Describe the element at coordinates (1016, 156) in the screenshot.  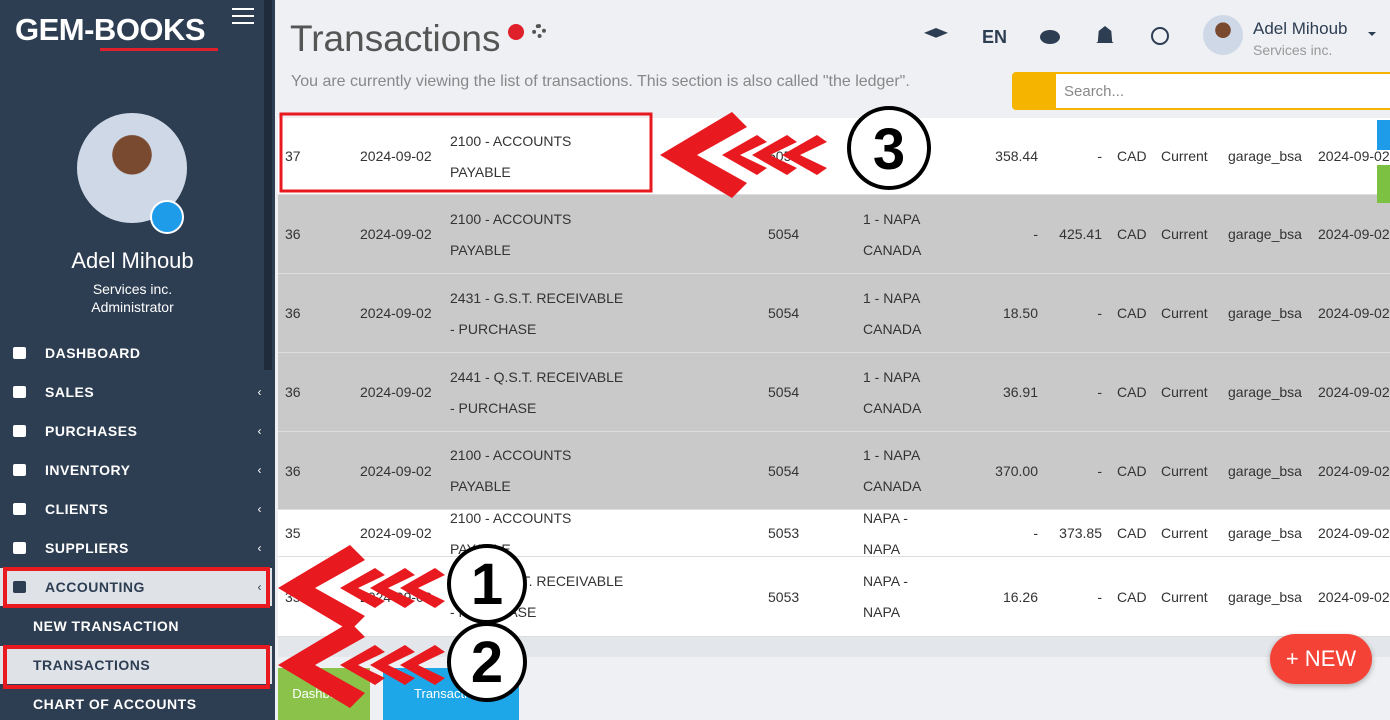
I see `cell-text: 358.44` at that location.